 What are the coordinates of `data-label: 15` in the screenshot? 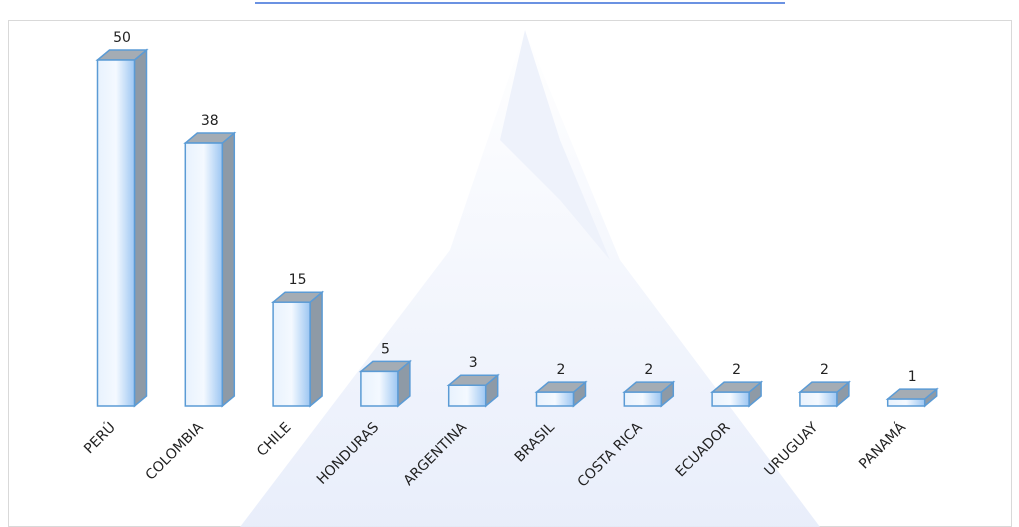 It's located at (298, 280).